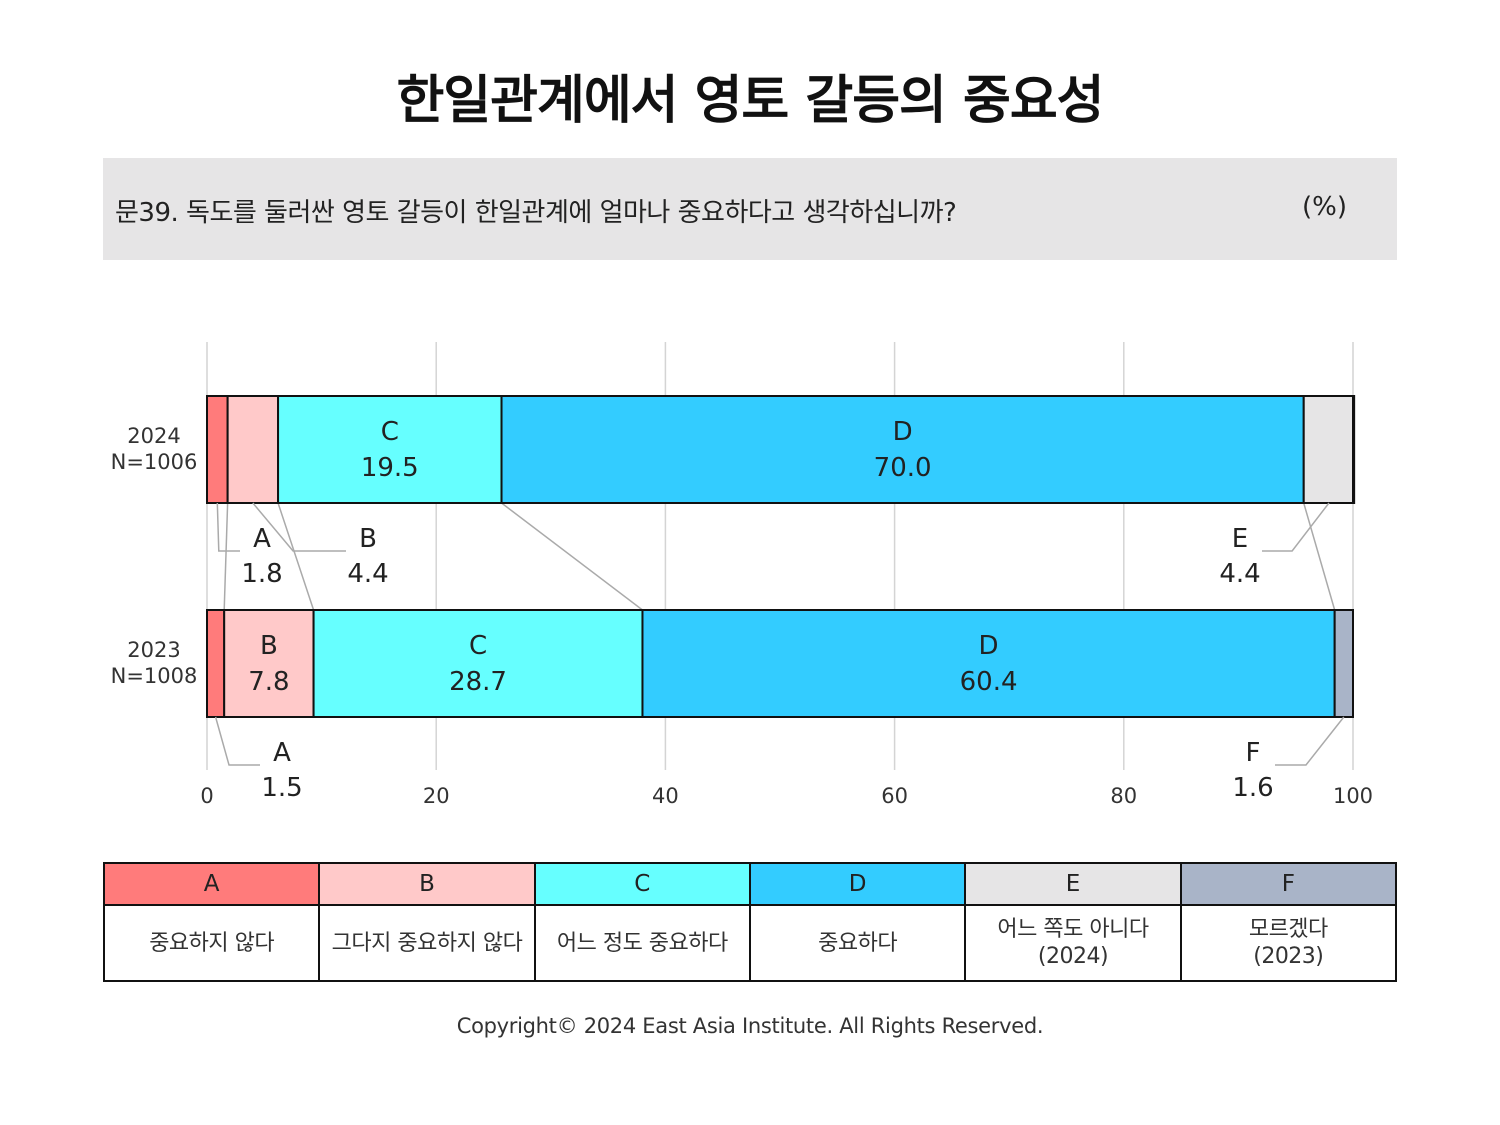 The height and width of the screenshot is (1125, 1500). What do you see at coordinates (1123, 796) in the screenshot?
I see `x-tick-80: 80` at bounding box center [1123, 796].